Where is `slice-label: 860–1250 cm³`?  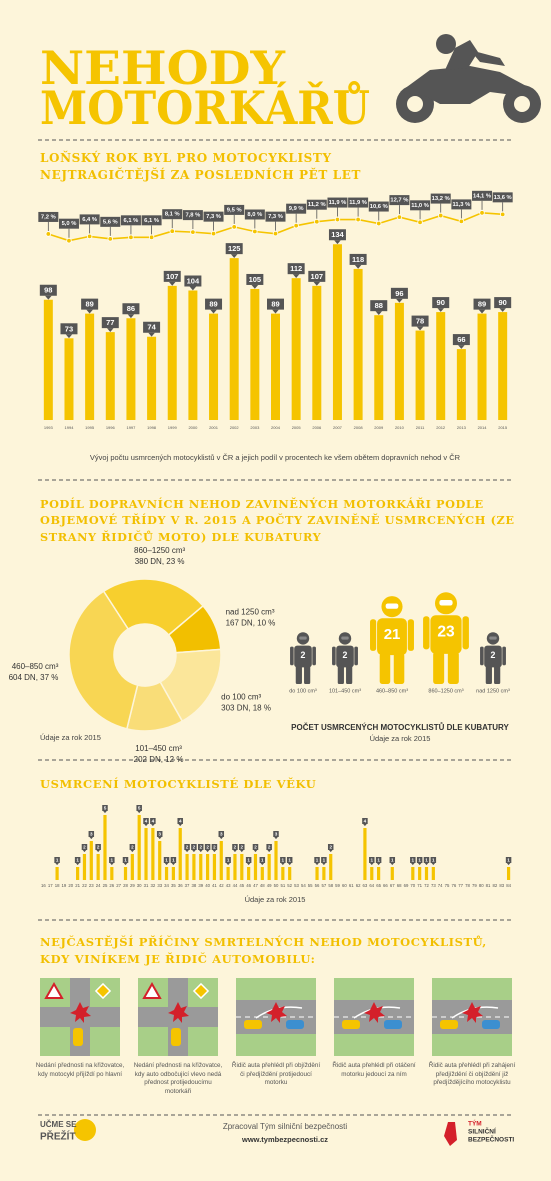 slice-label: 860–1250 cm³ is located at coordinates (159, 550).